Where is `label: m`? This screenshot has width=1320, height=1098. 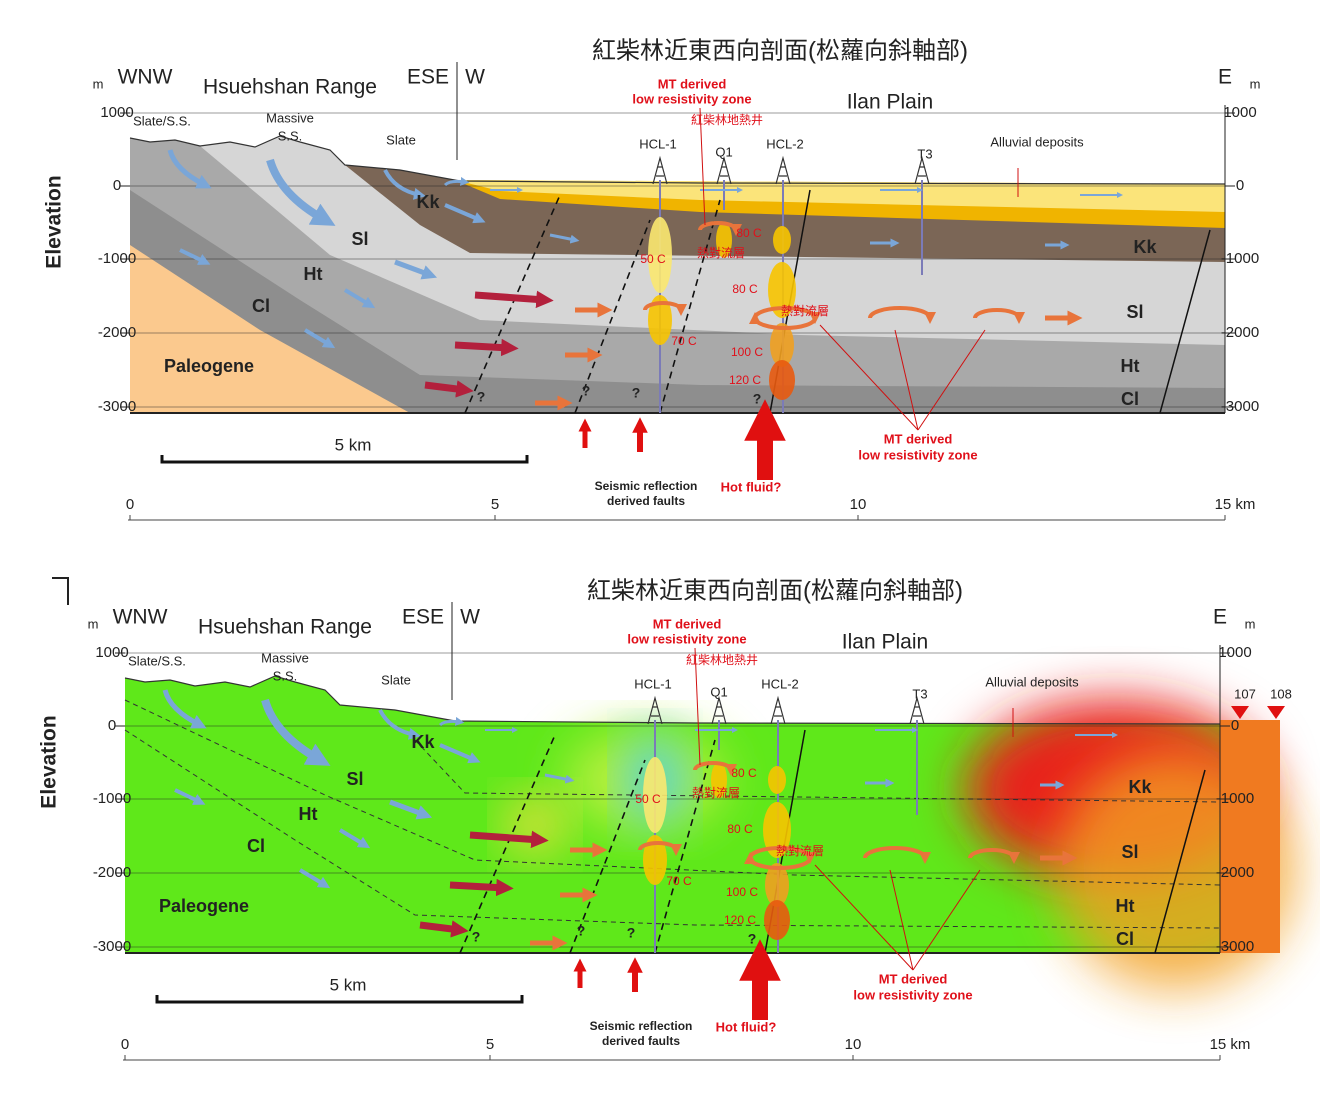 label: m is located at coordinates (1250, 623).